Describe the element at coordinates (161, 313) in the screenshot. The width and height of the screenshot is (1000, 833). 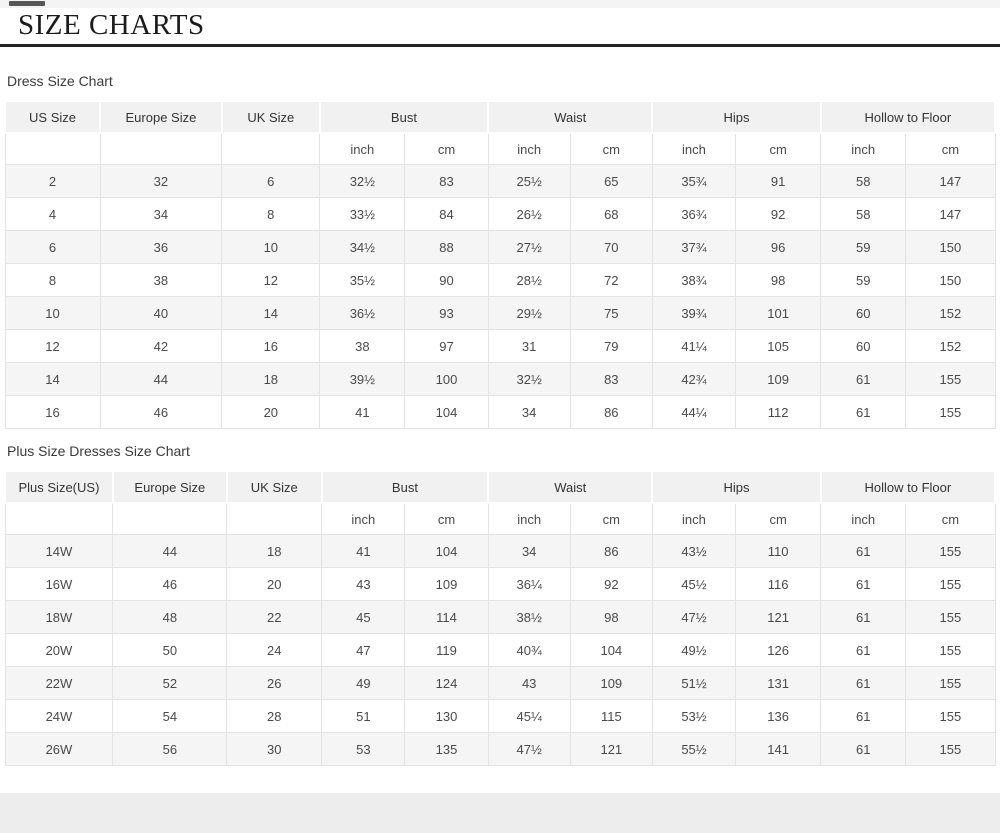
I see `table-cell: 40` at that location.